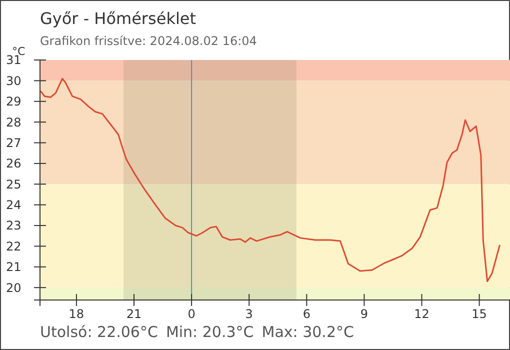  What do you see at coordinates (14, 246) in the screenshot?
I see `y-tick-label: 22` at bounding box center [14, 246].